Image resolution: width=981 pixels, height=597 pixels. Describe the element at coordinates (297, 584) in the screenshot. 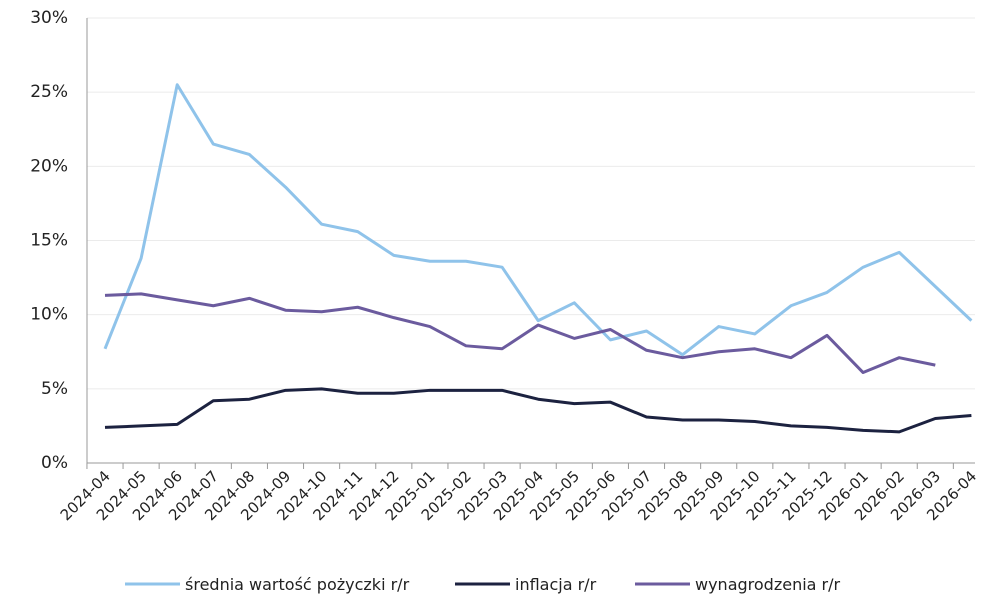

I see `legend-label: średnia wartość pożyczki r/r` at that location.